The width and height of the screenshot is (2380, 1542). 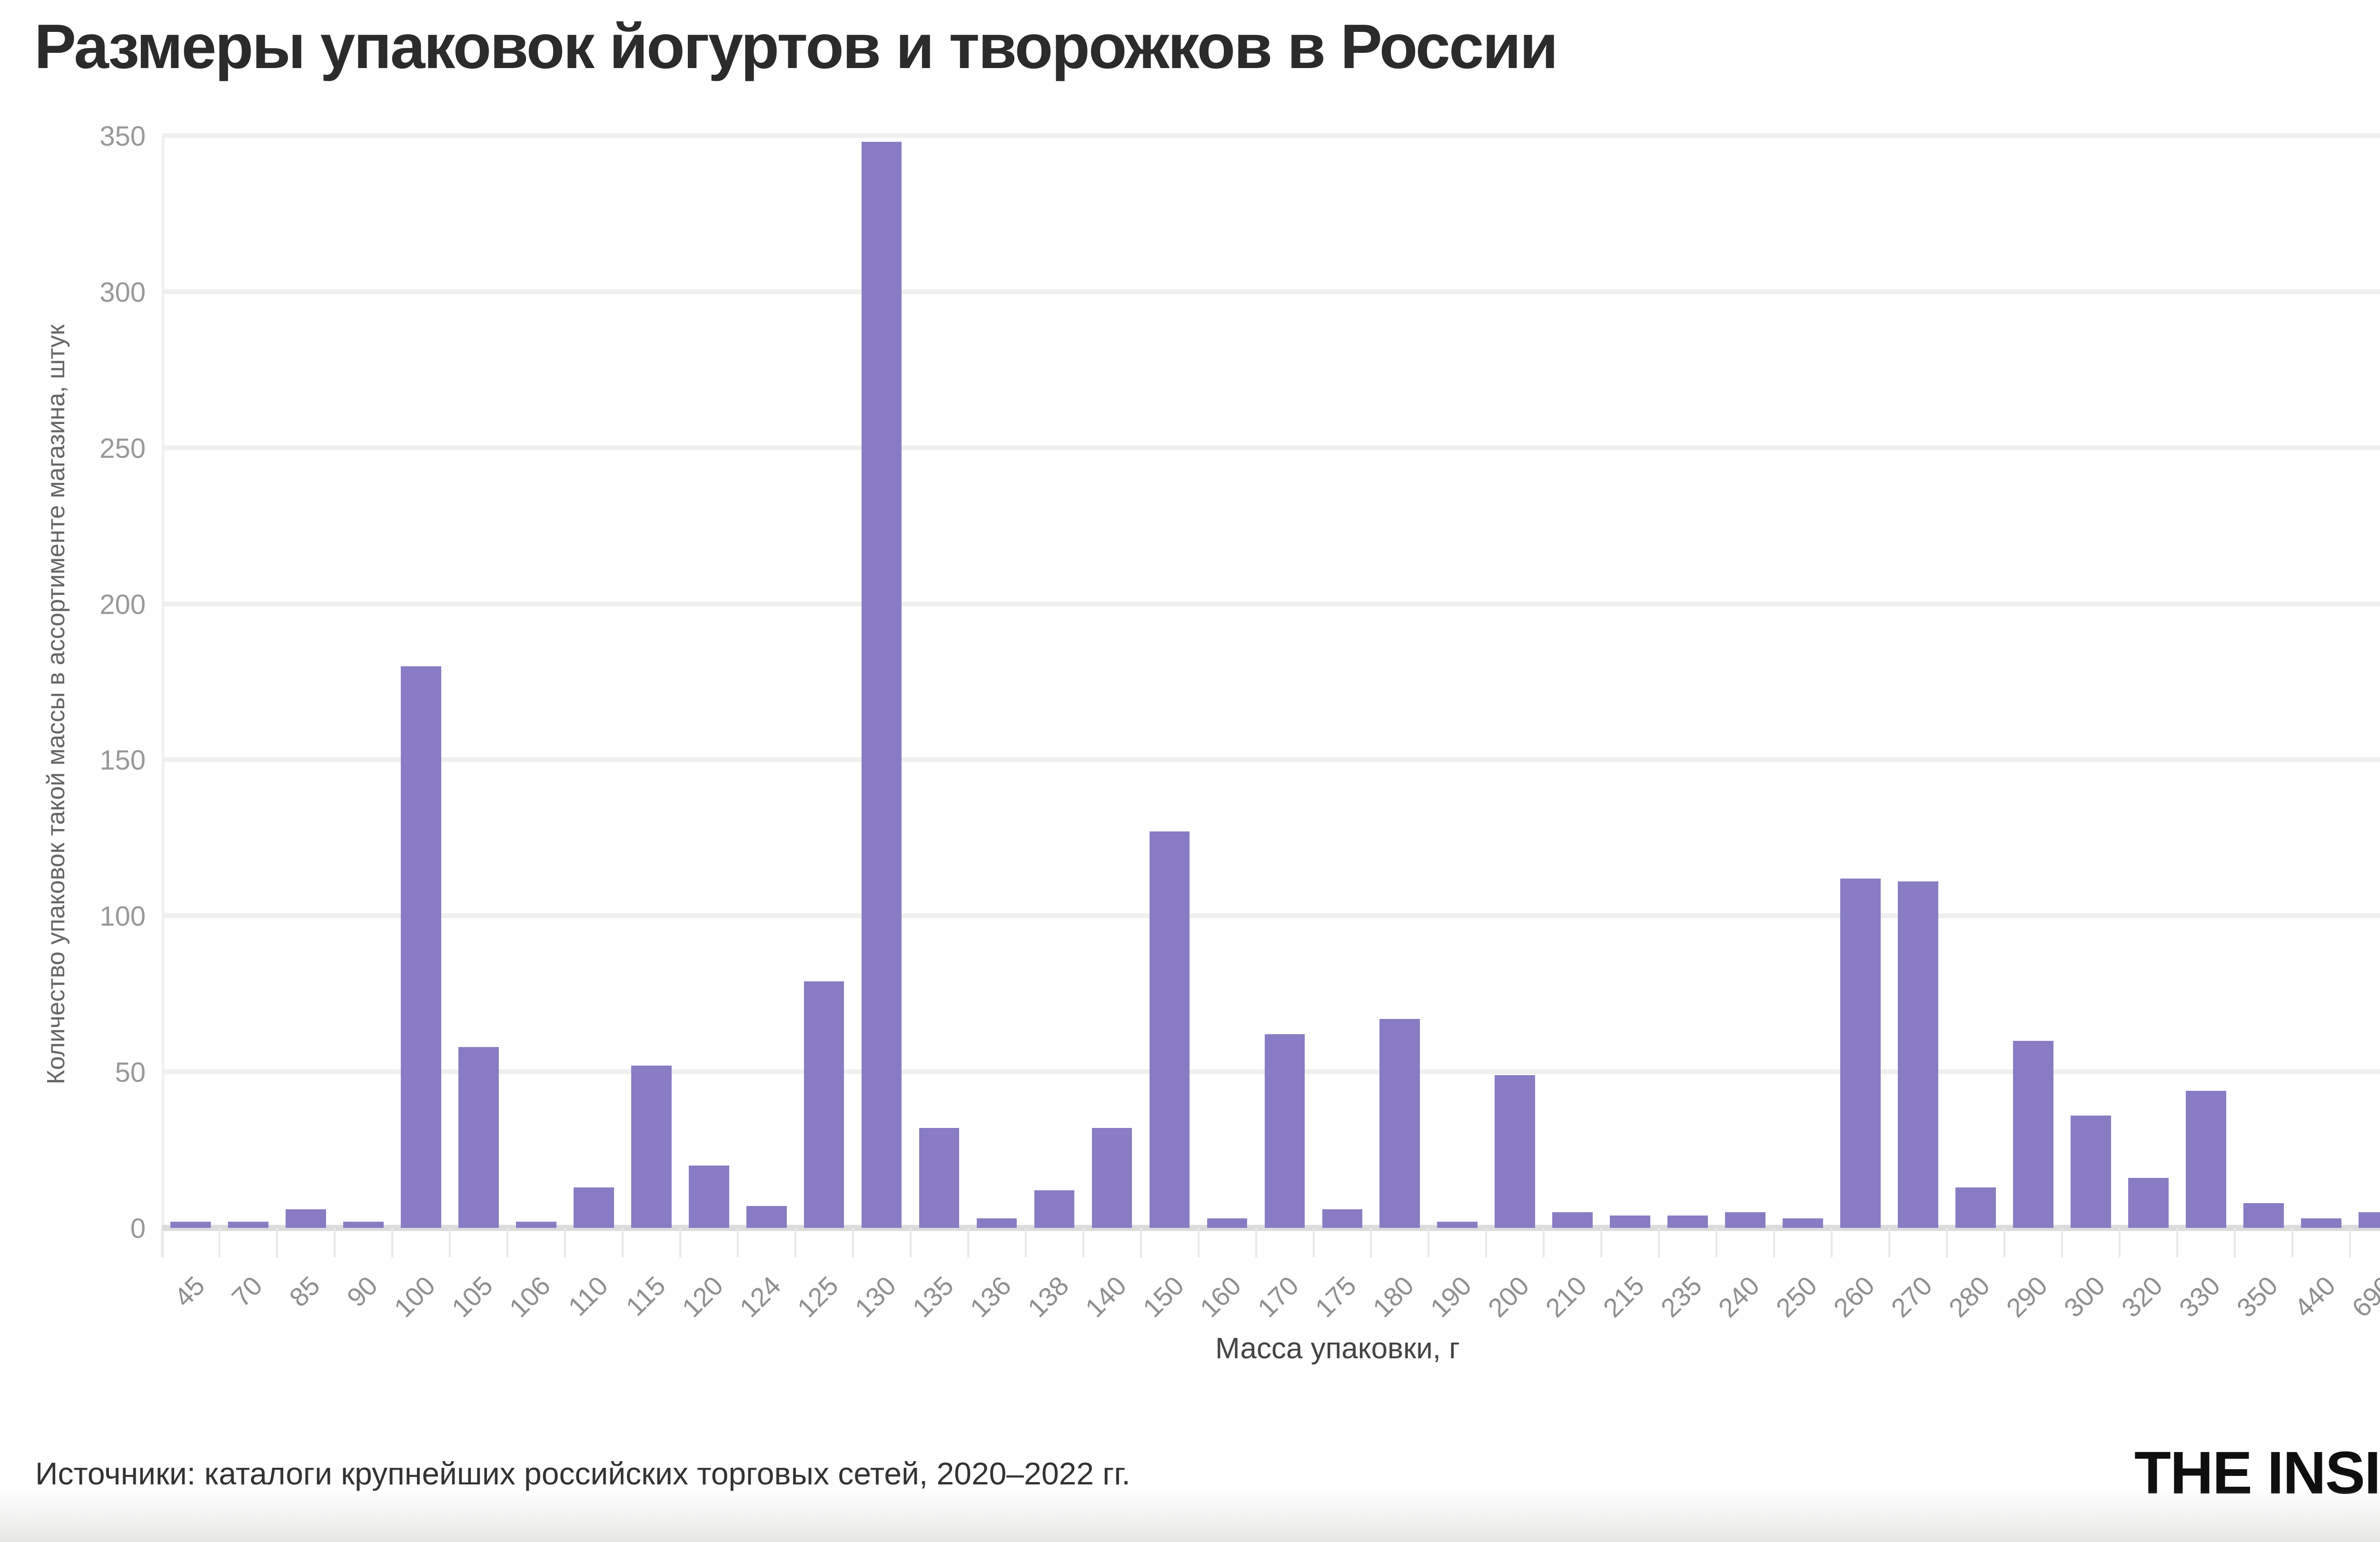 What do you see at coordinates (2363, 729) in the screenshot?
I see `bar-slot: 690` at bounding box center [2363, 729].